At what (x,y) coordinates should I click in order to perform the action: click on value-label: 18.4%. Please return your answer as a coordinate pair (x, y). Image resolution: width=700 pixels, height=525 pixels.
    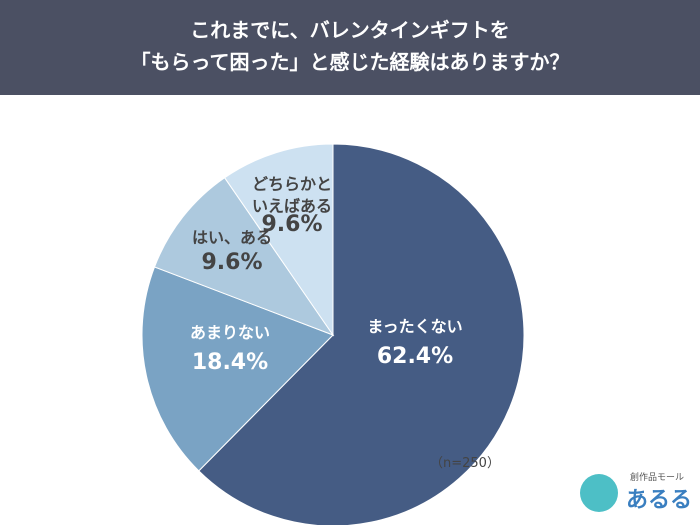
    Looking at the image, I should click on (230, 363).